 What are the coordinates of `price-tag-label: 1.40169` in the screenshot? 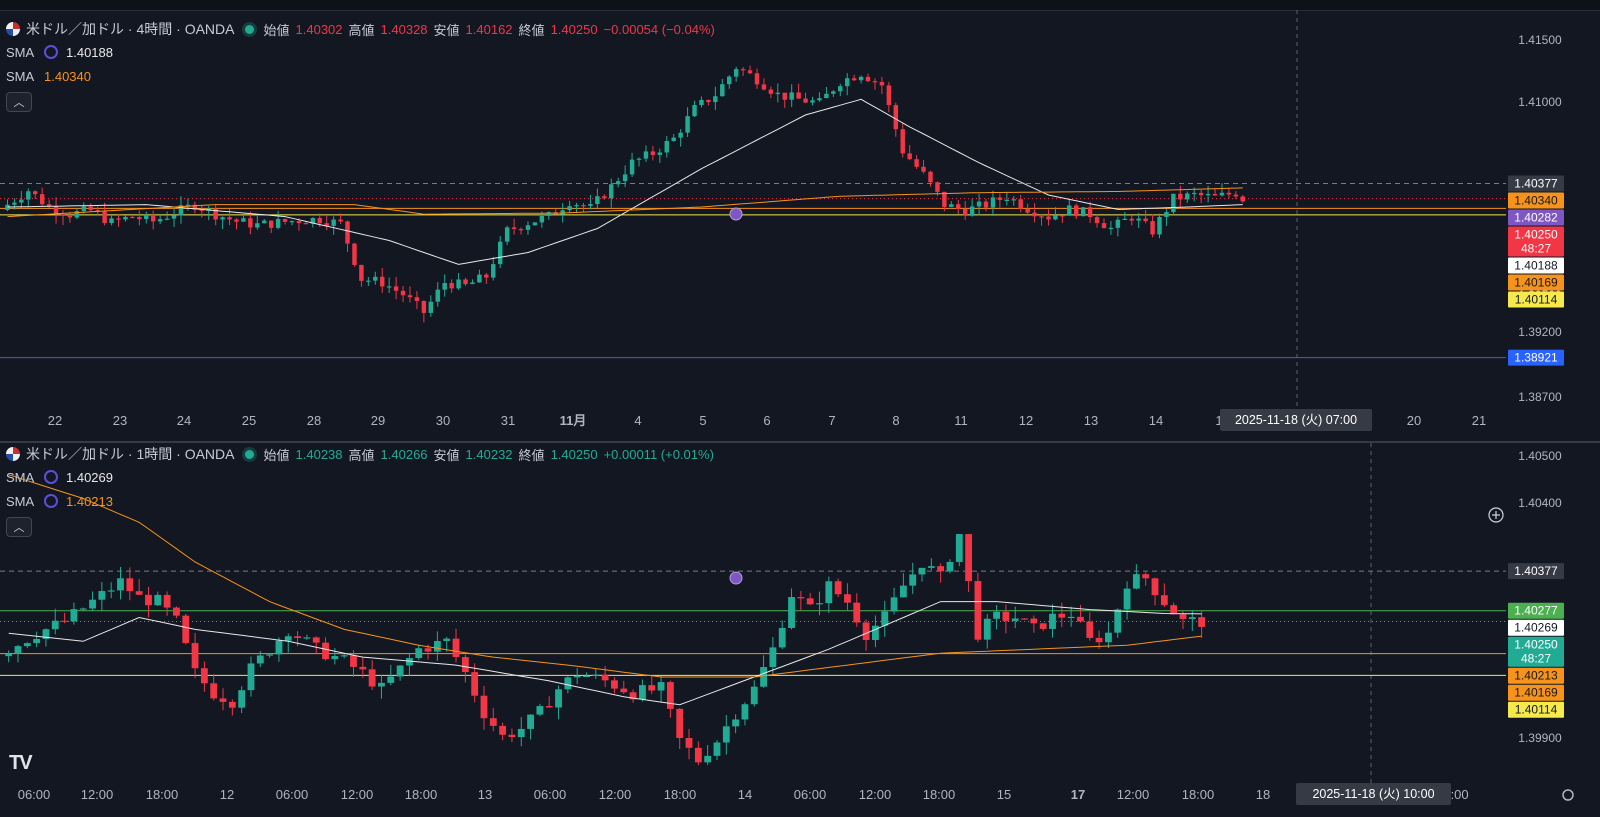 It's located at (1536, 693).